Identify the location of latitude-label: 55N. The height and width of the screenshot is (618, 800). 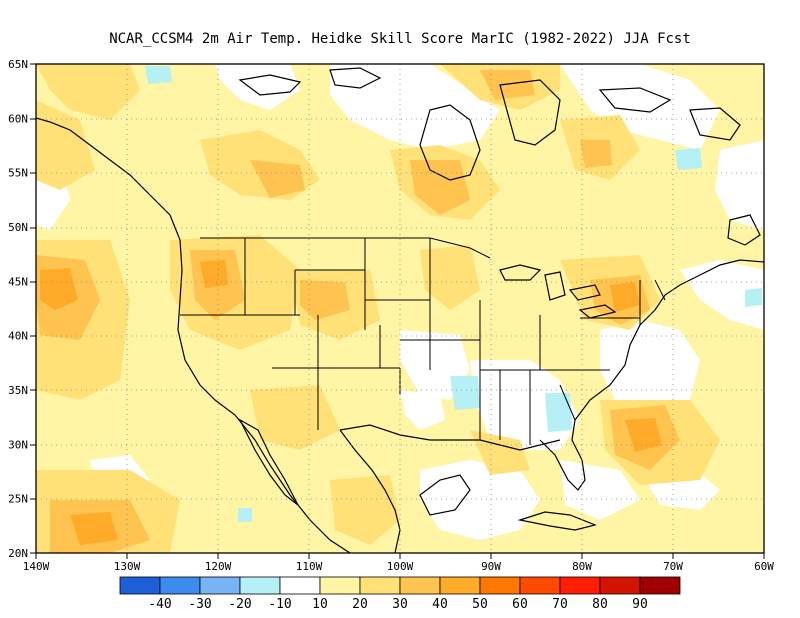
(18, 173).